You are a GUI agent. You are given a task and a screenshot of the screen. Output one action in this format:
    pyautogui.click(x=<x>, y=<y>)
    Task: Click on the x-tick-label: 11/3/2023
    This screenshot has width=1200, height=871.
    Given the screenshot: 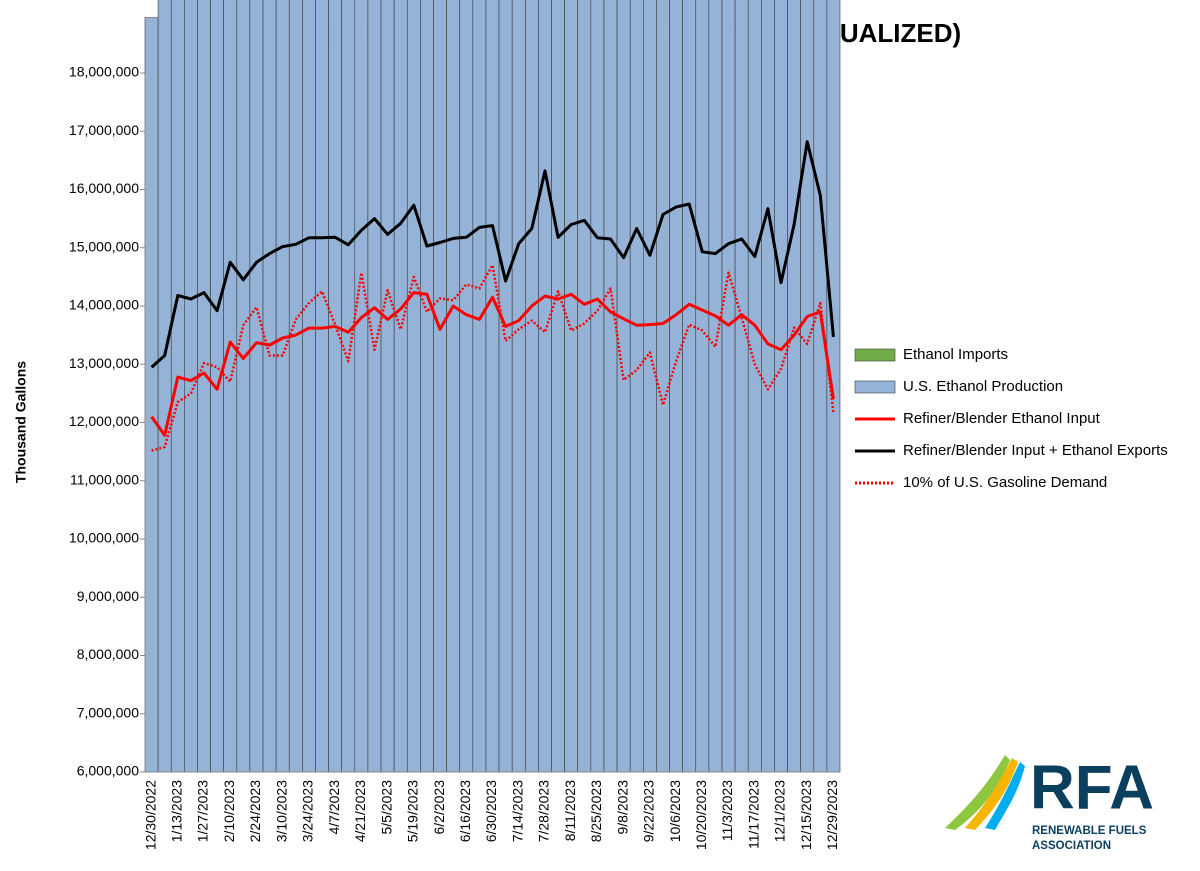 What is the action you would take?
    pyautogui.click(x=727, y=810)
    